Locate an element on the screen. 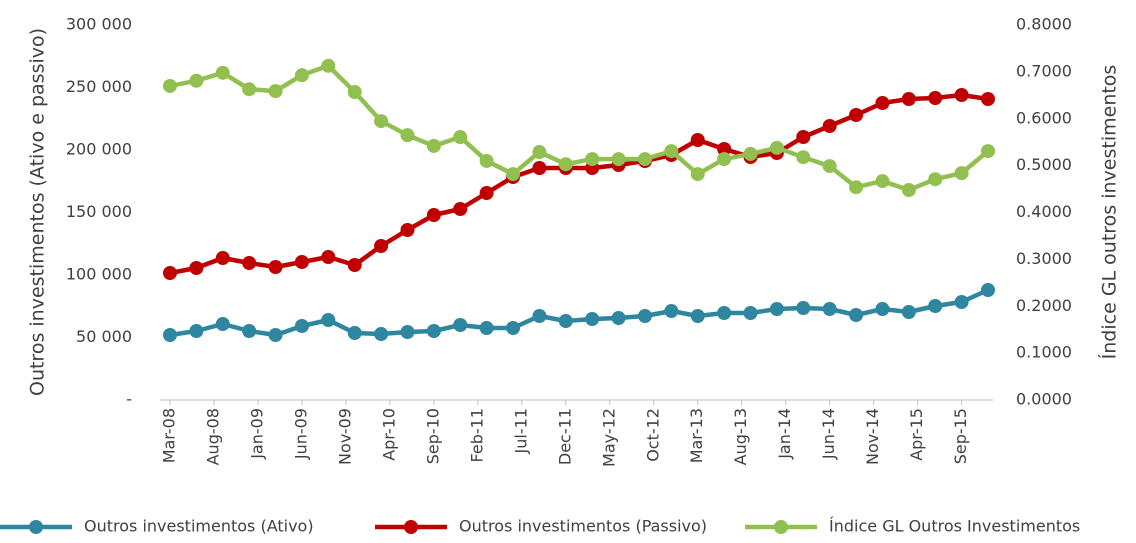 This screenshot has height=543, width=1136. x-tick-label: Feb-11 is located at coordinates (476, 435).